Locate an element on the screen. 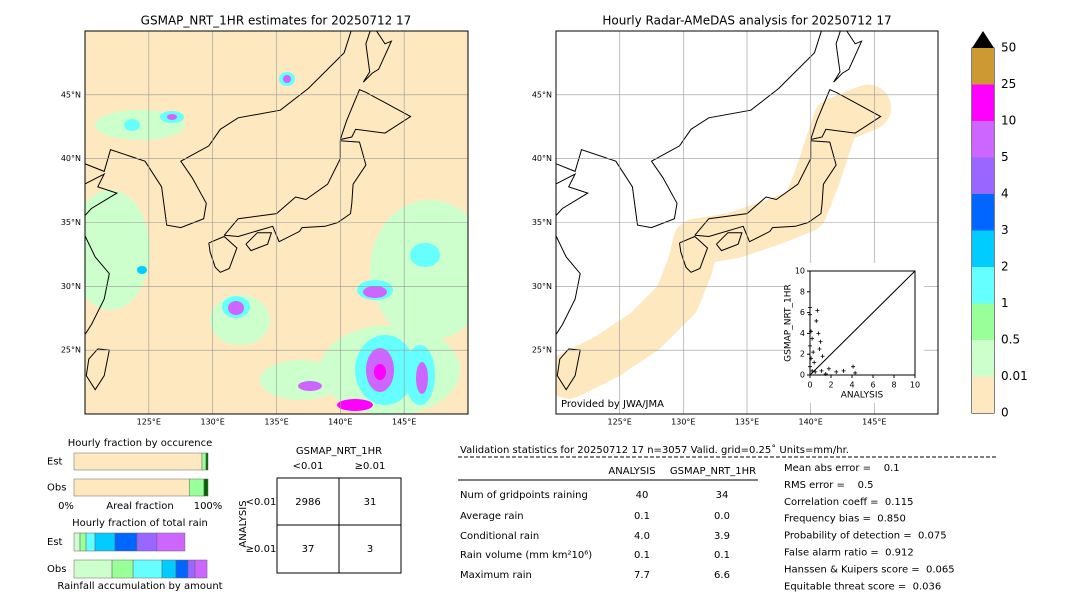 This screenshot has height=616, width=1080. colorbar-label: 5 is located at coordinates (1005, 157).